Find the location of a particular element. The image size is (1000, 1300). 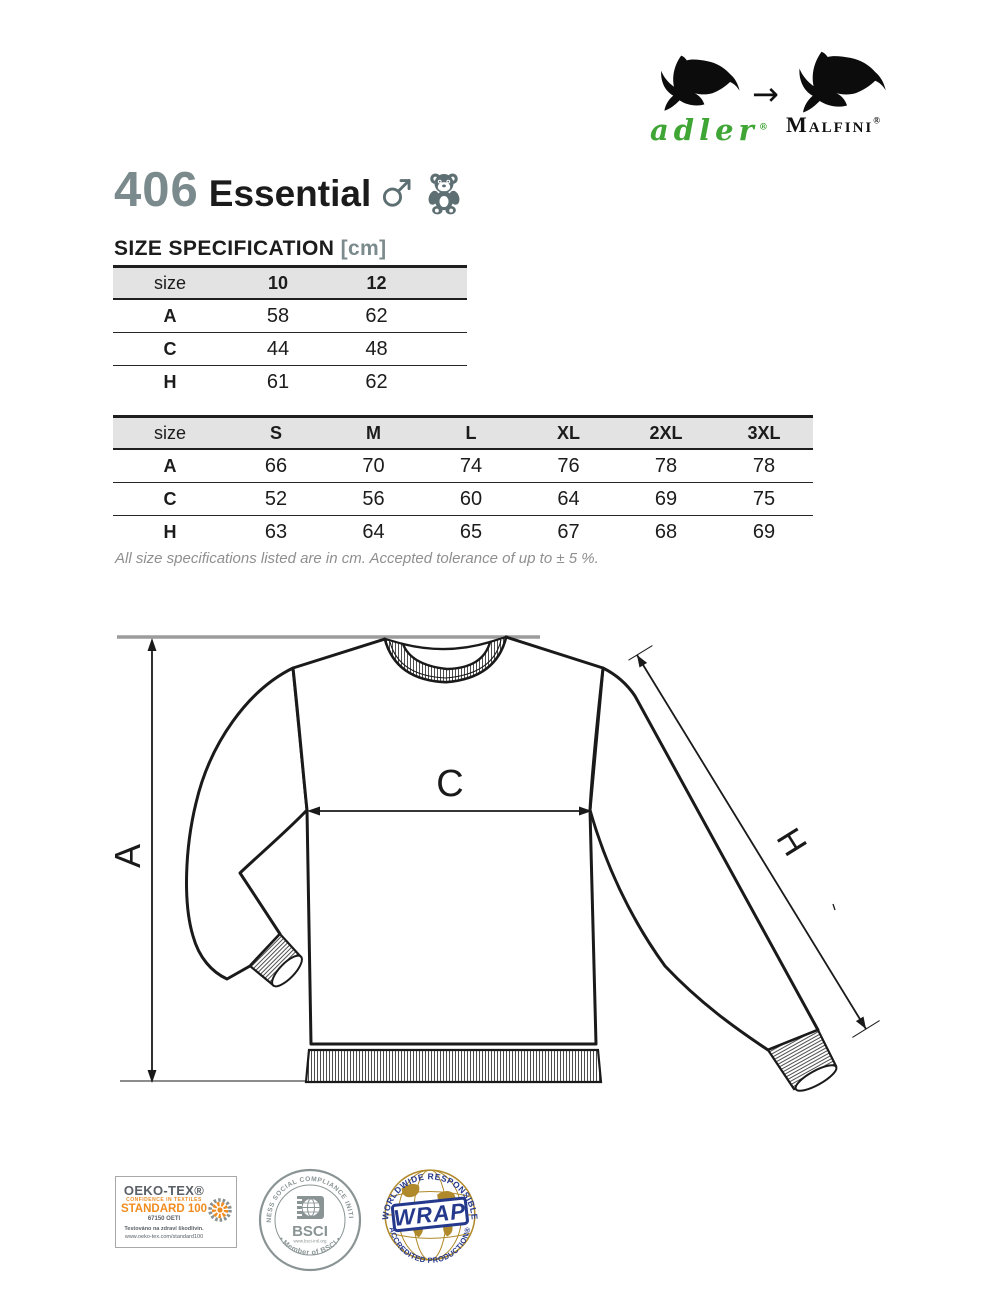

right-sleeve-outline is located at coordinates (713, 879).